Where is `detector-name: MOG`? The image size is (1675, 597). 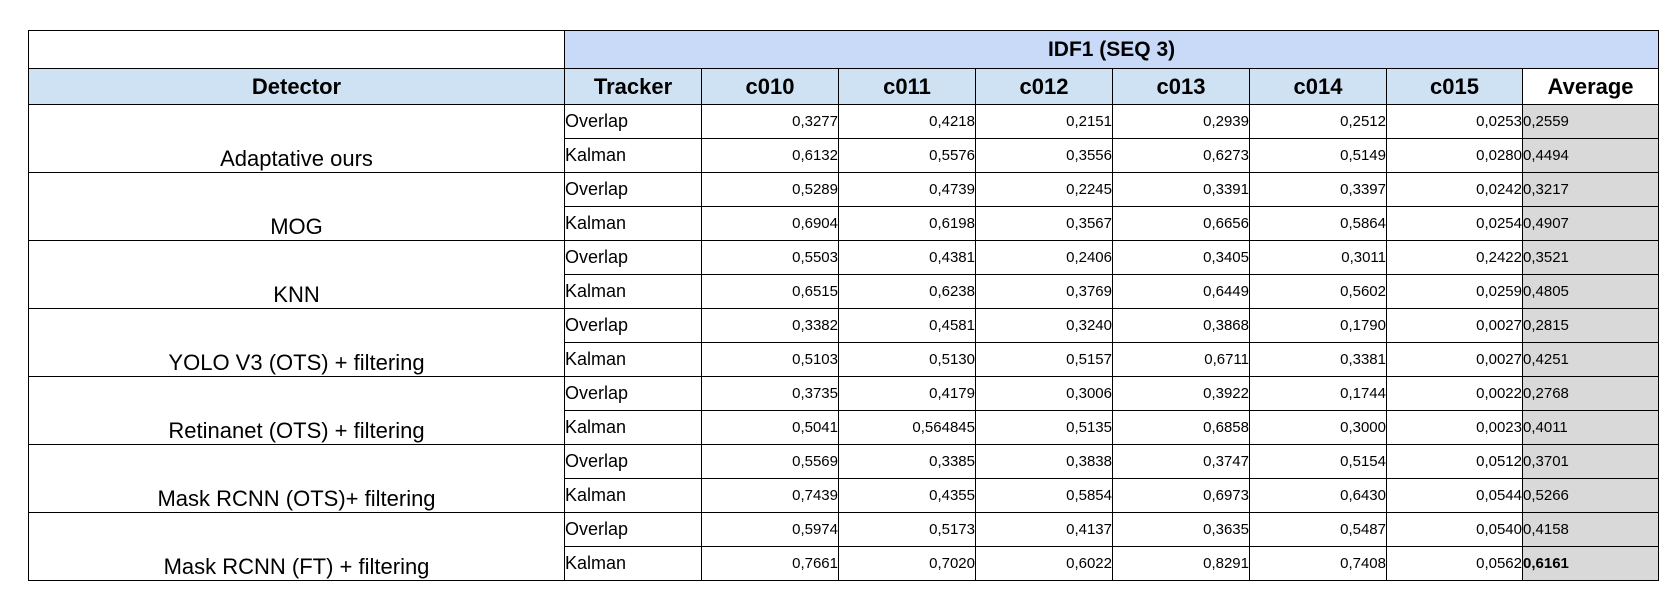 detector-name: MOG is located at coordinates (296, 206).